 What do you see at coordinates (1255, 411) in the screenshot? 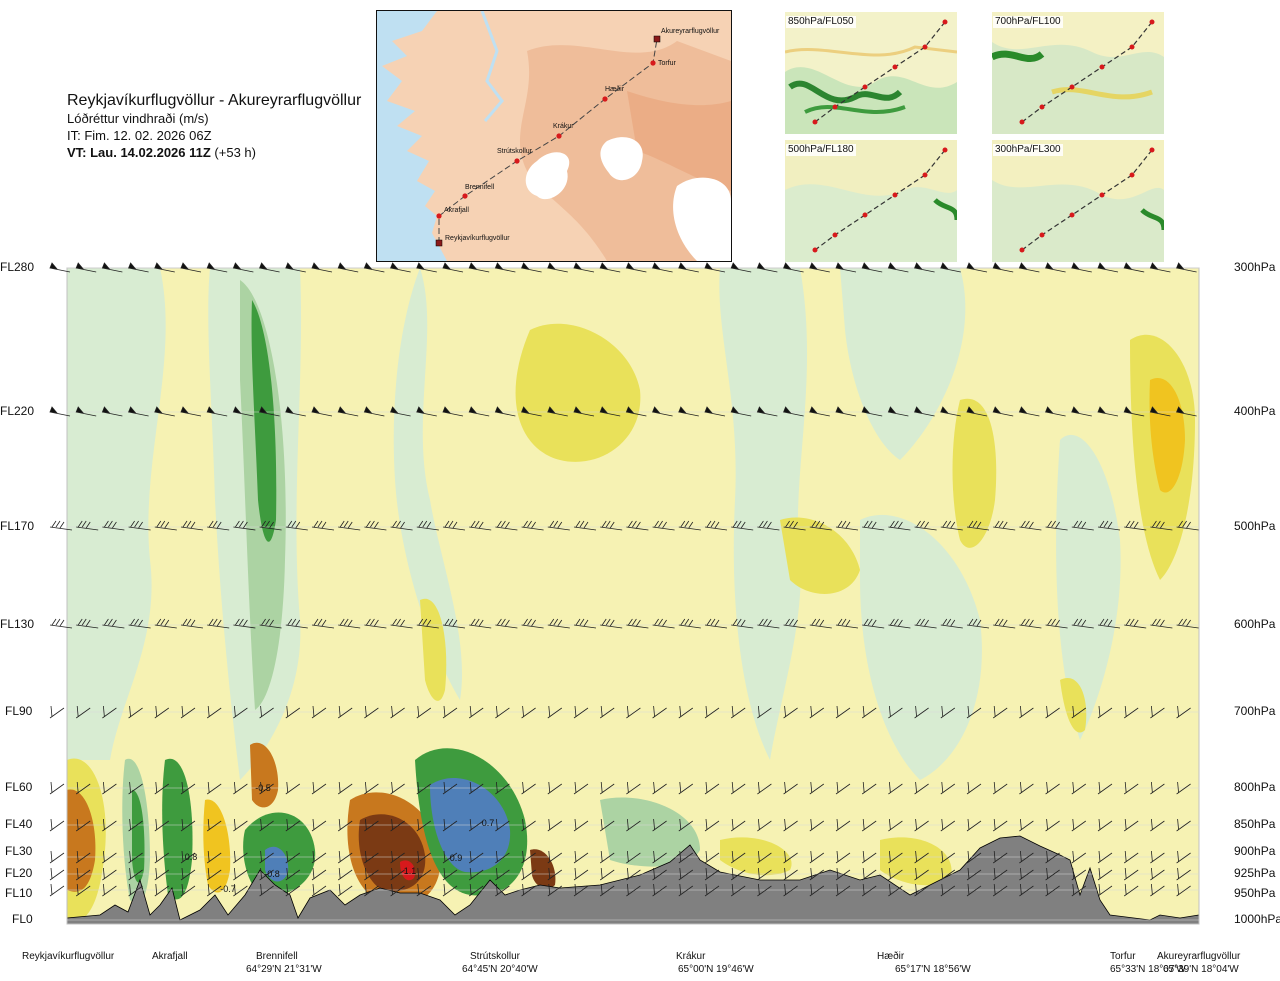
I see `hpa-label: 400hPa` at bounding box center [1255, 411].